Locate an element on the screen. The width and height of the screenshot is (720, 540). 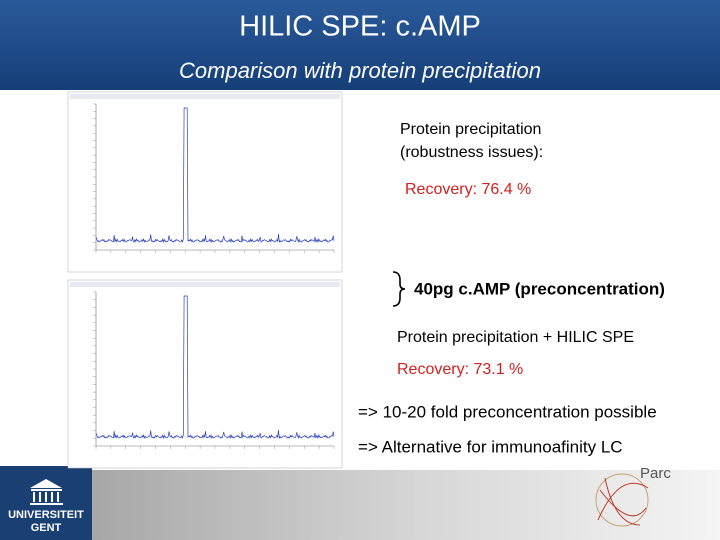
parc-text: Parc is located at coordinates (655, 473).